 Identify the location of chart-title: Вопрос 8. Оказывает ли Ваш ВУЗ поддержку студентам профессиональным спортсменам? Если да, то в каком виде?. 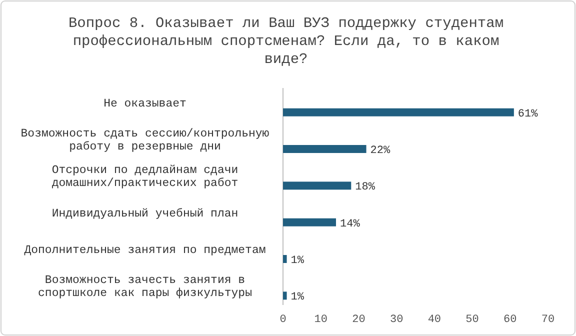
(286, 42).